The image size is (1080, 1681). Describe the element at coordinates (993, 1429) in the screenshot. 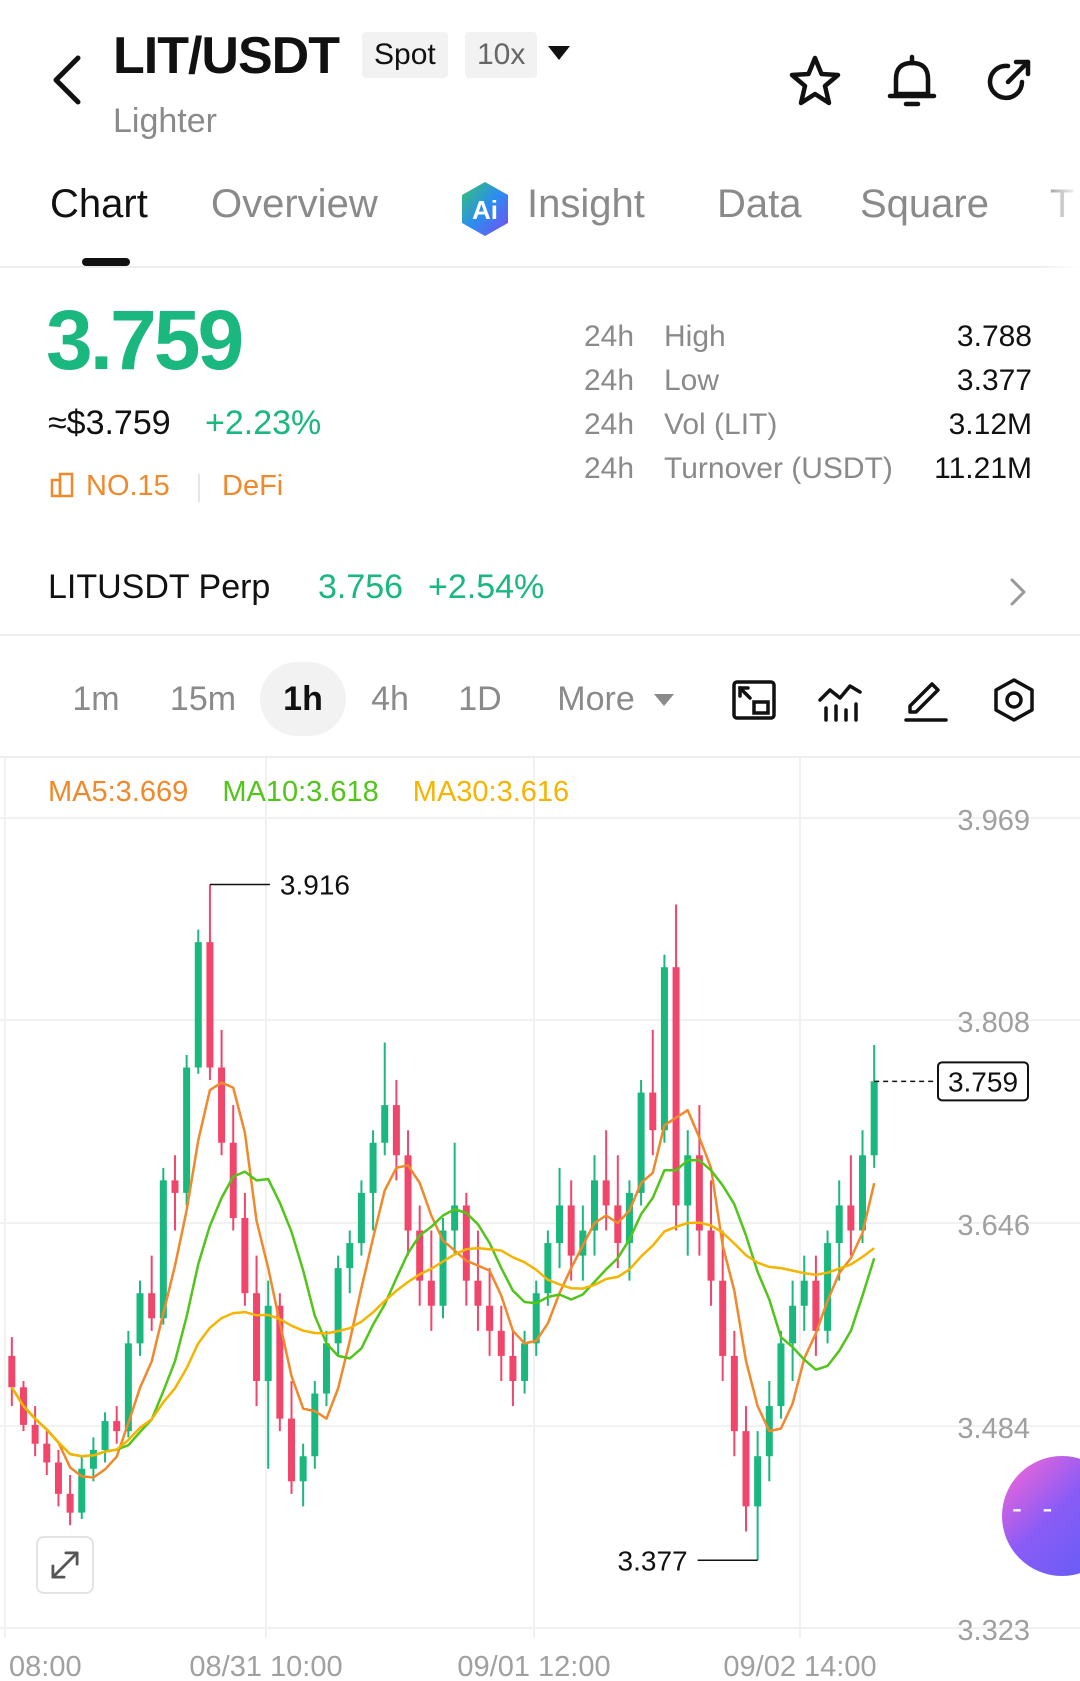

I see `y-tick-label: 3.484` at that location.